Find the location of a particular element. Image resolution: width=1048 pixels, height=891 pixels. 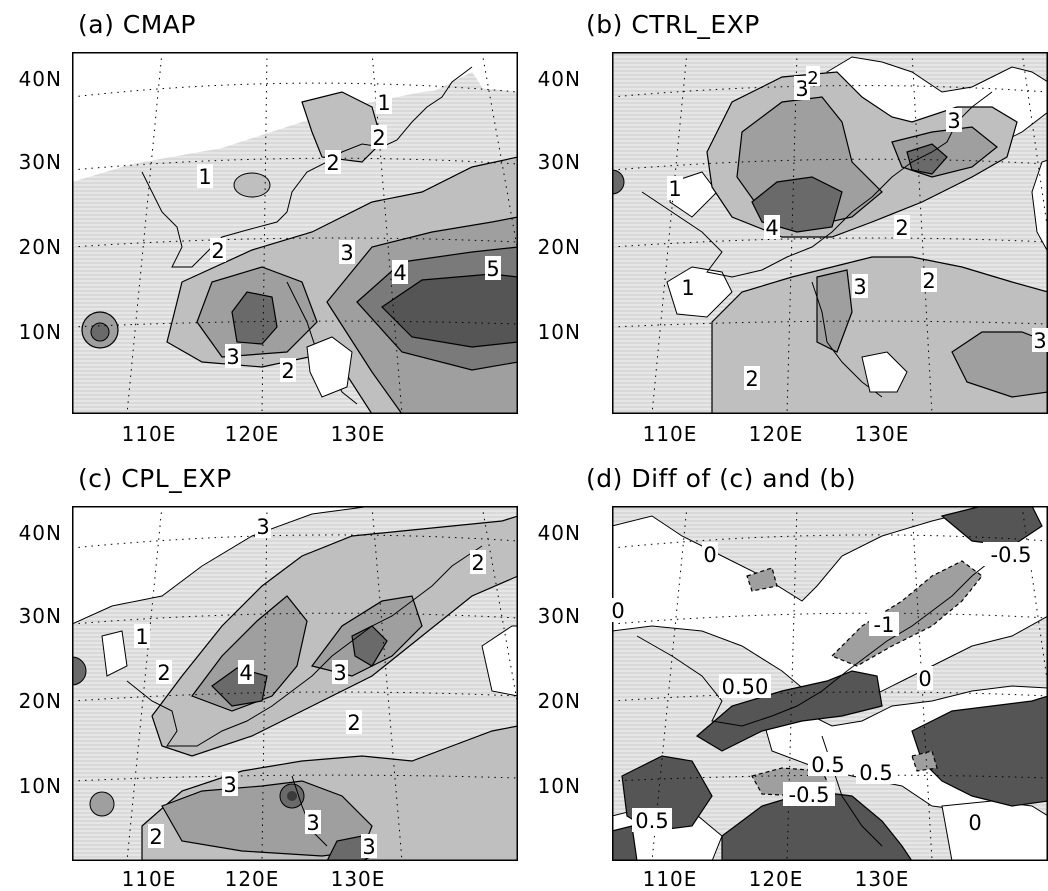

svg-text: -0.5 is located at coordinates (1011, 555).